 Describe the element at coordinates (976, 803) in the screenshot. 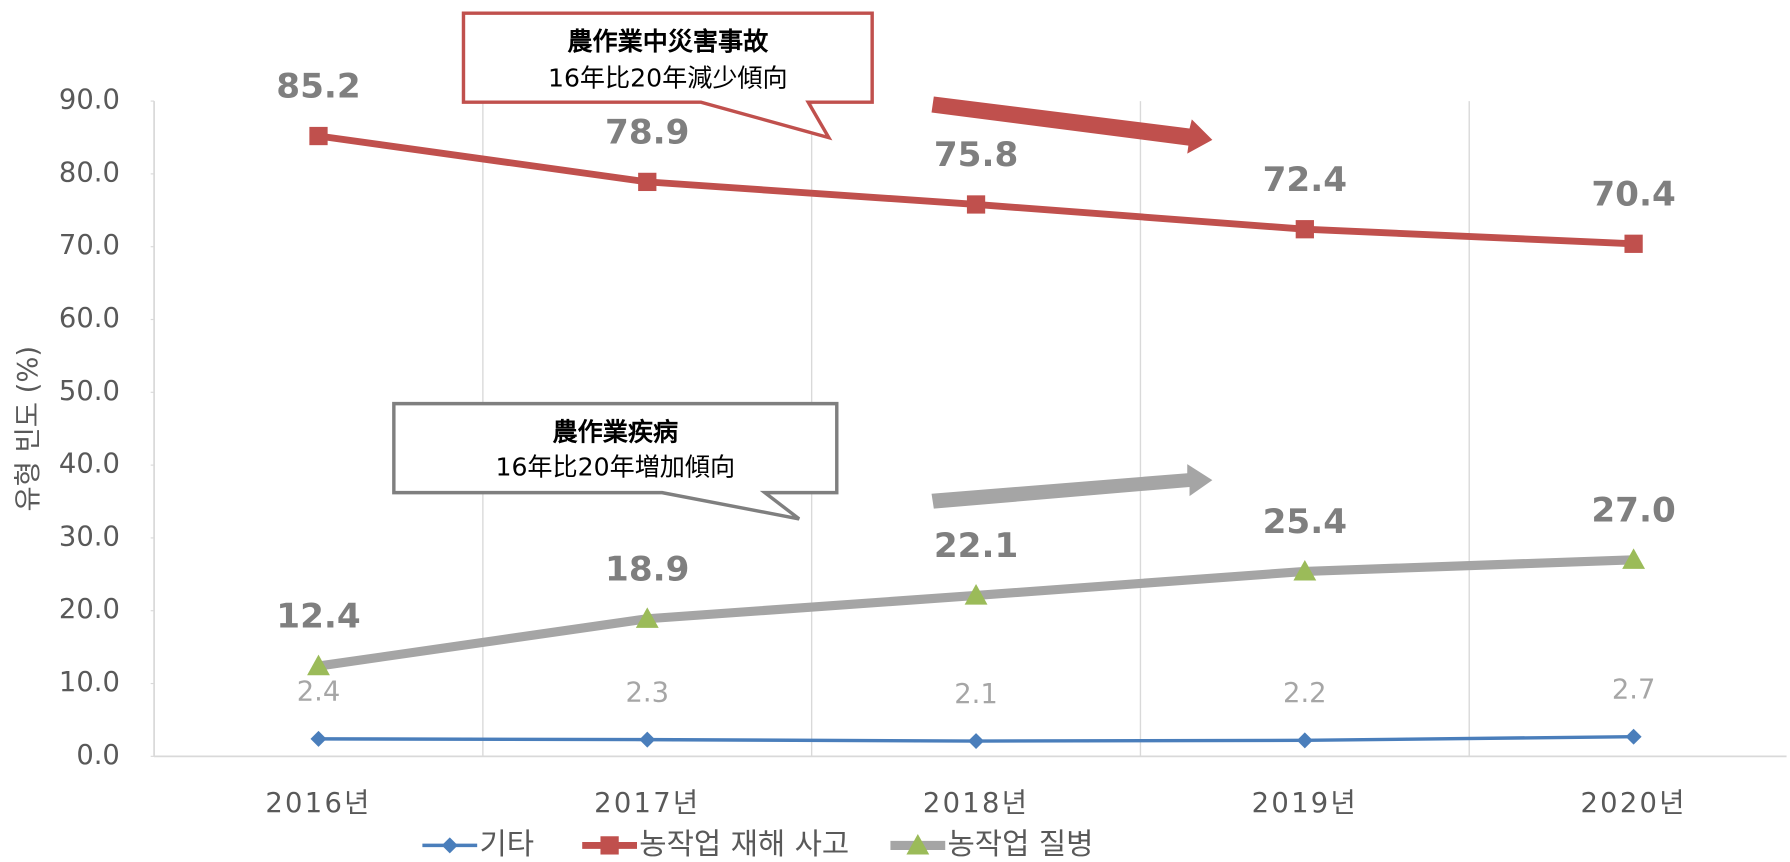

I see `x-tick-label: 2018년` at that location.